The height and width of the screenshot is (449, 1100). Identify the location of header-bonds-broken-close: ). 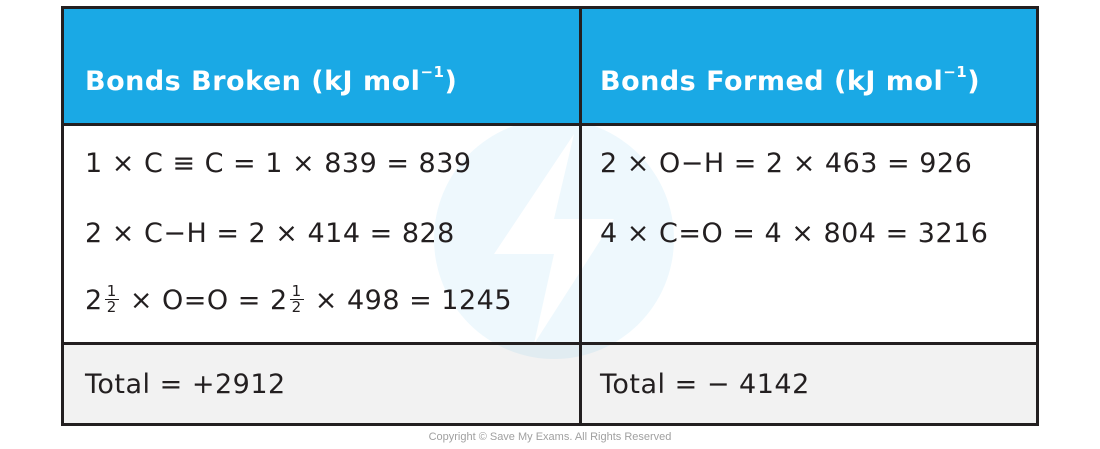
(451, 81).